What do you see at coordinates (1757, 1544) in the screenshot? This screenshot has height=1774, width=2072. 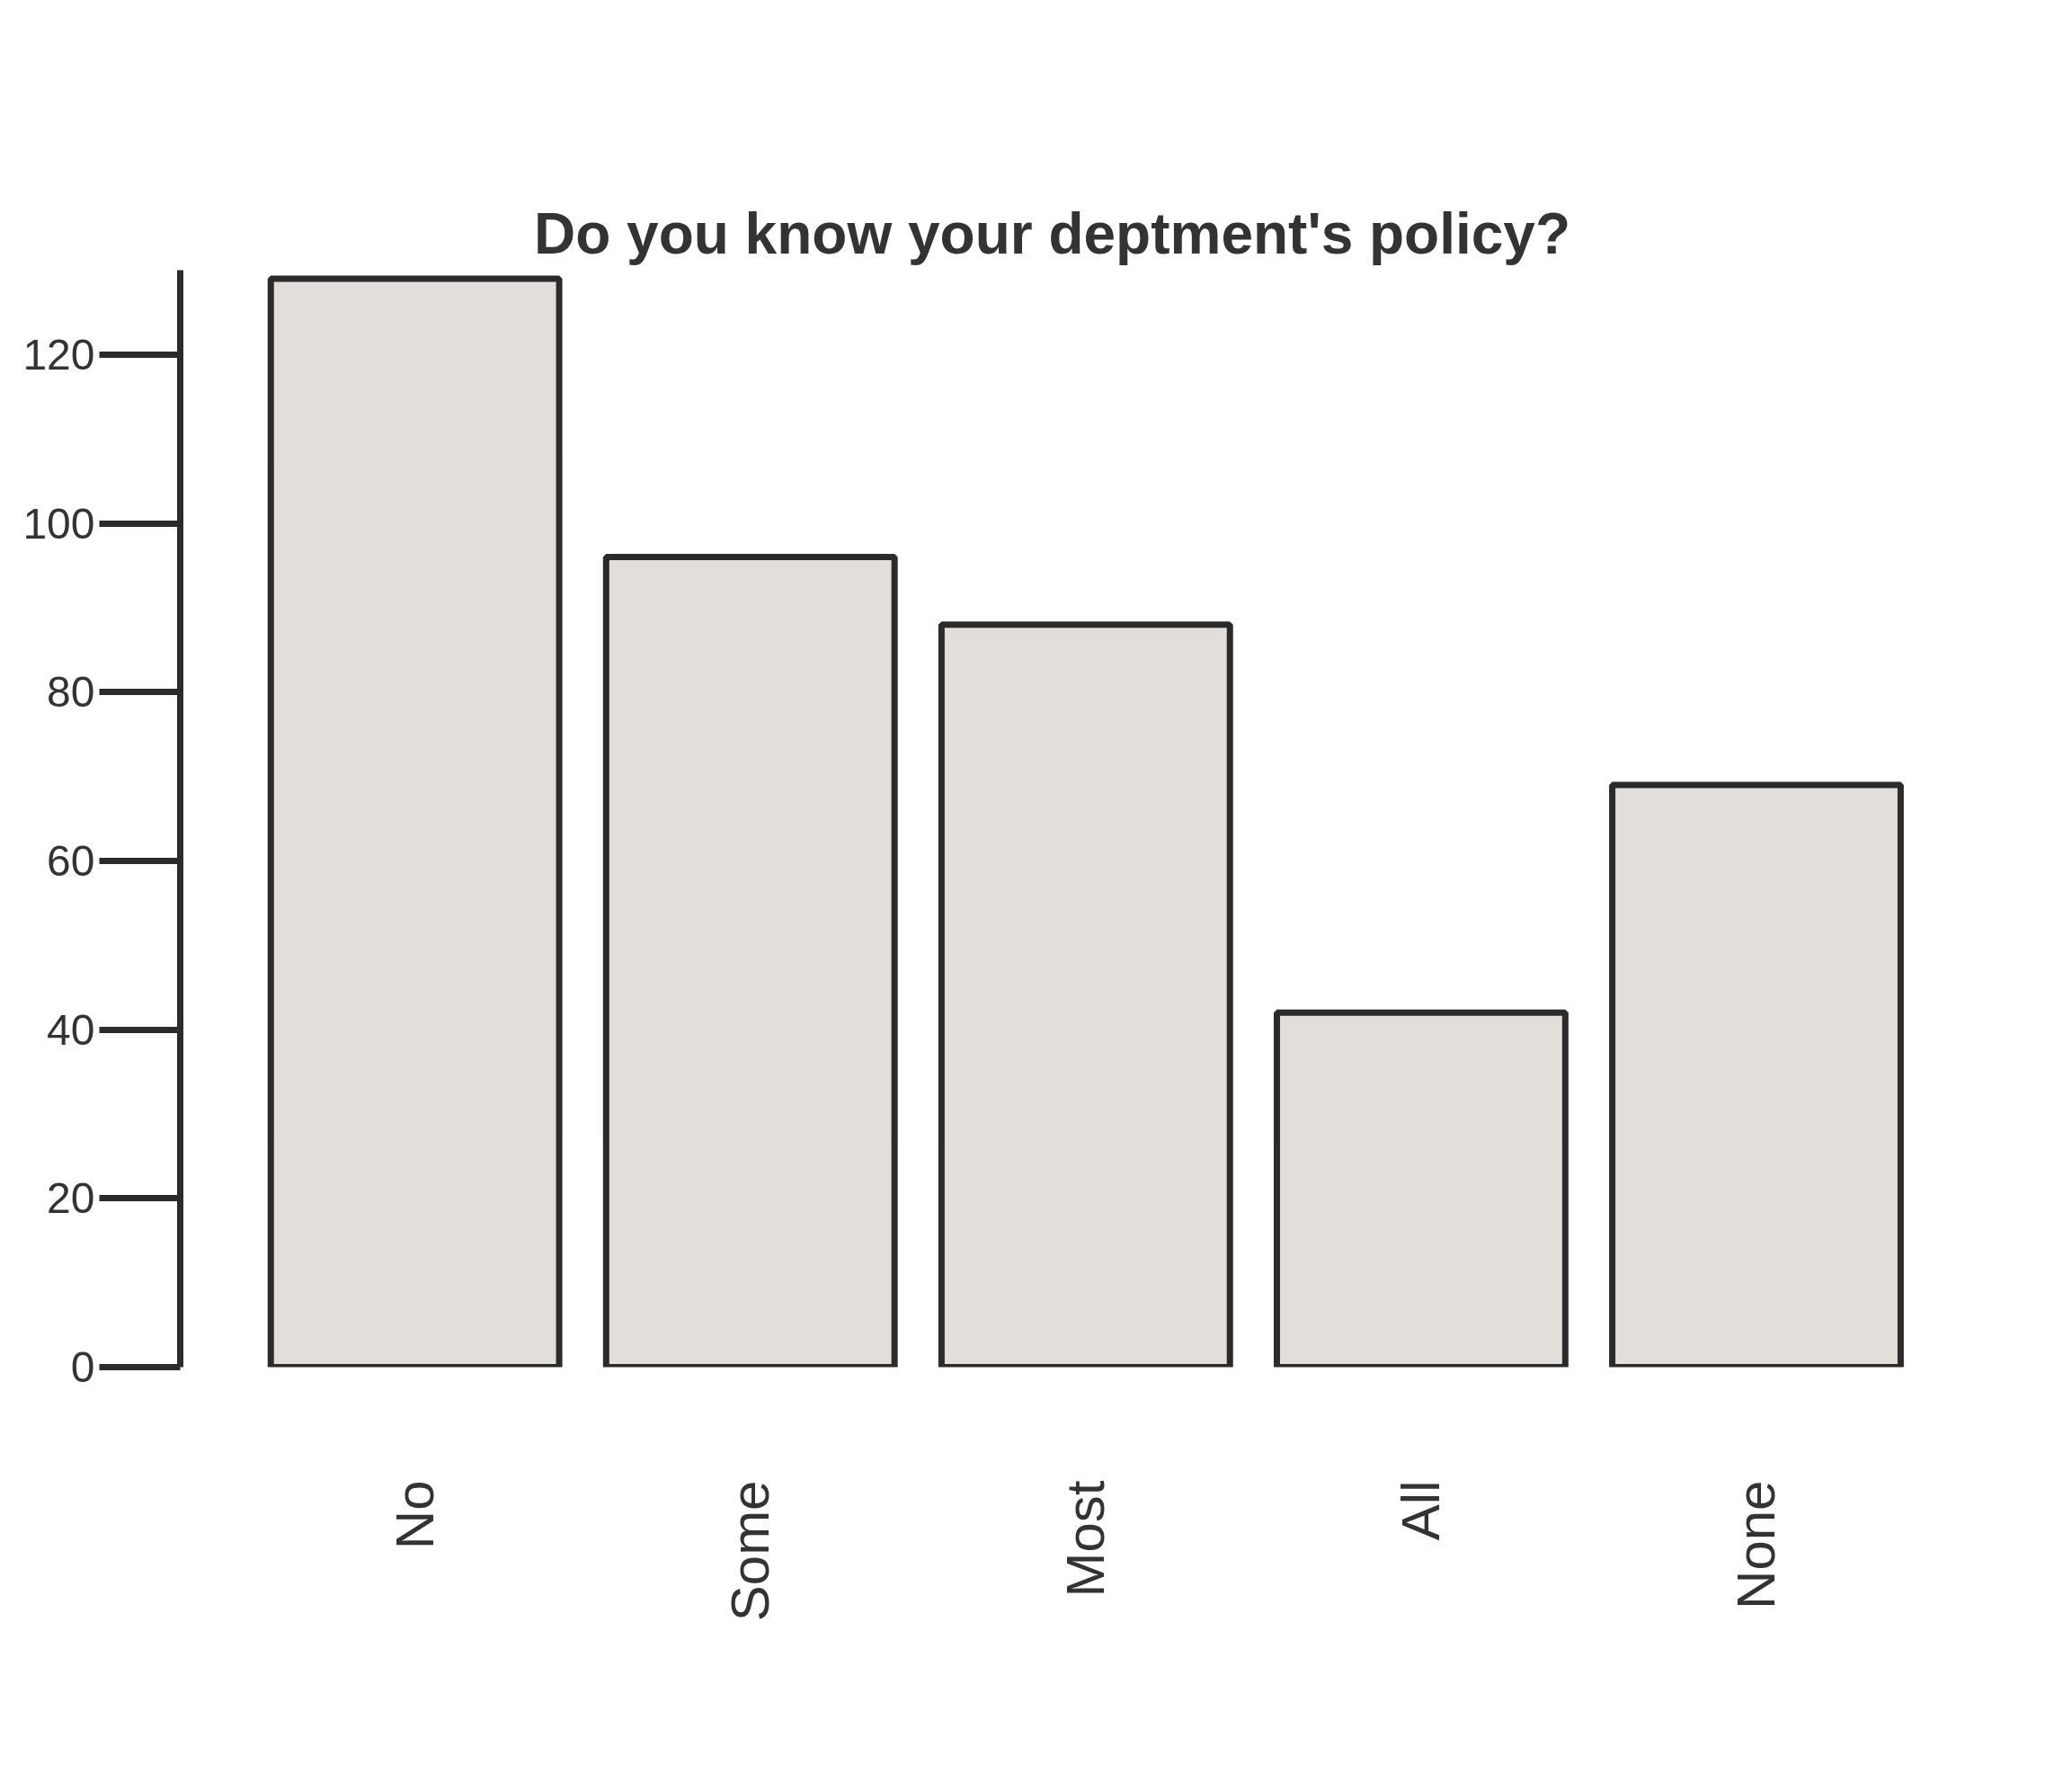 I see `x-tick-label: None` at bounding box center [1757, 1544].